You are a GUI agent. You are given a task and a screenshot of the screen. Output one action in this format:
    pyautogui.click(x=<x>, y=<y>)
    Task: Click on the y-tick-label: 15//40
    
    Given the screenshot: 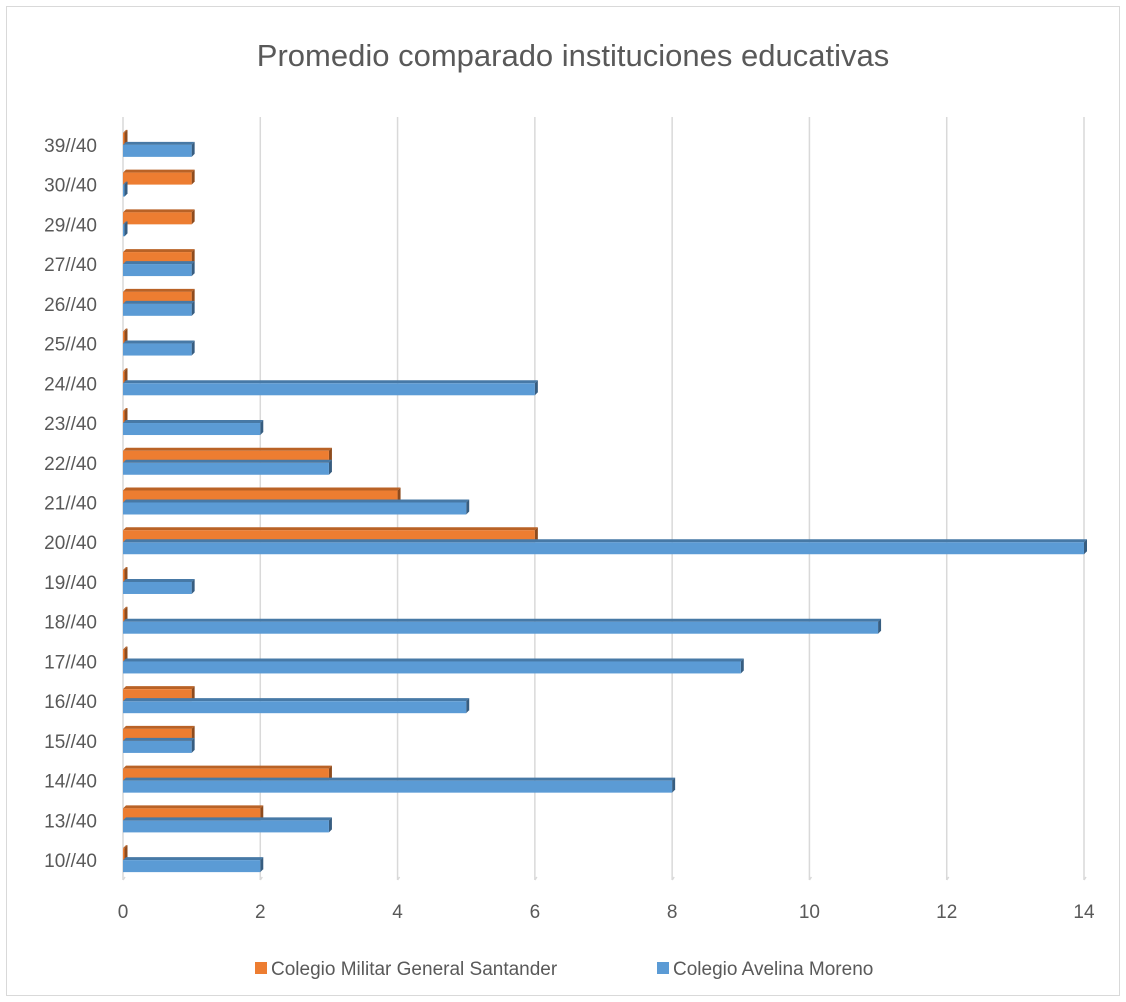 What is the action you would take?
    pyautogui.click(x=70, y=742)
    